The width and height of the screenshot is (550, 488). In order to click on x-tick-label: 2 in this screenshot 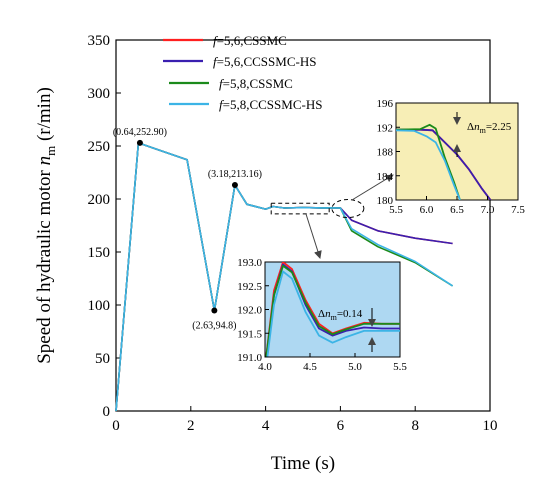, I will do `click(191, 426)`.